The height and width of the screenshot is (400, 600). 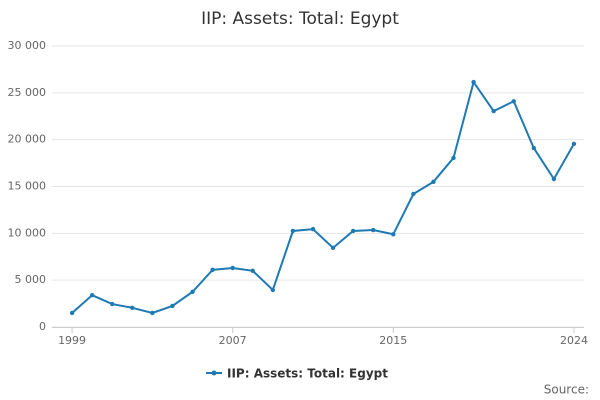 What do you see at coordinates (27, 92) in the screenshot?
I see `y-tick-label: 25 000` at bounding box center [27, 92].